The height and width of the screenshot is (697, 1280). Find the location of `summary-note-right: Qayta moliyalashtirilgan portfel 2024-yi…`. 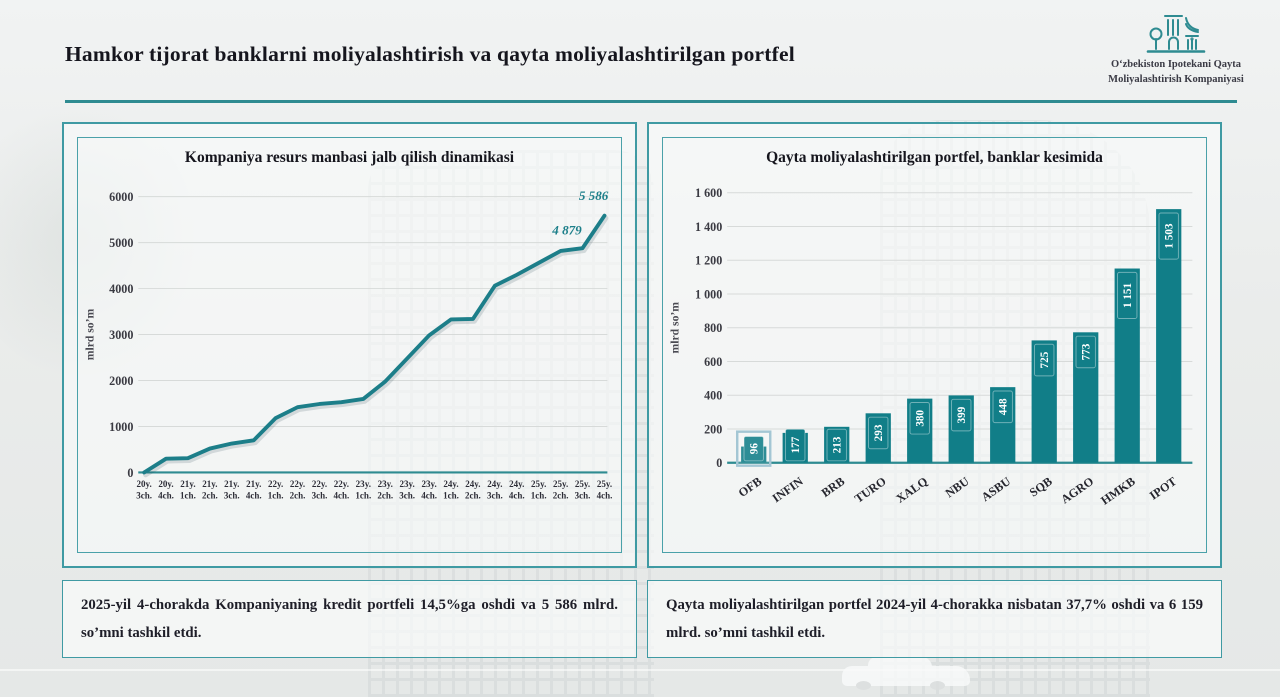

summary-note-right: Qayta moliyalashtirilgan portfel 2024-yi… is located at coordinates (934, 619).